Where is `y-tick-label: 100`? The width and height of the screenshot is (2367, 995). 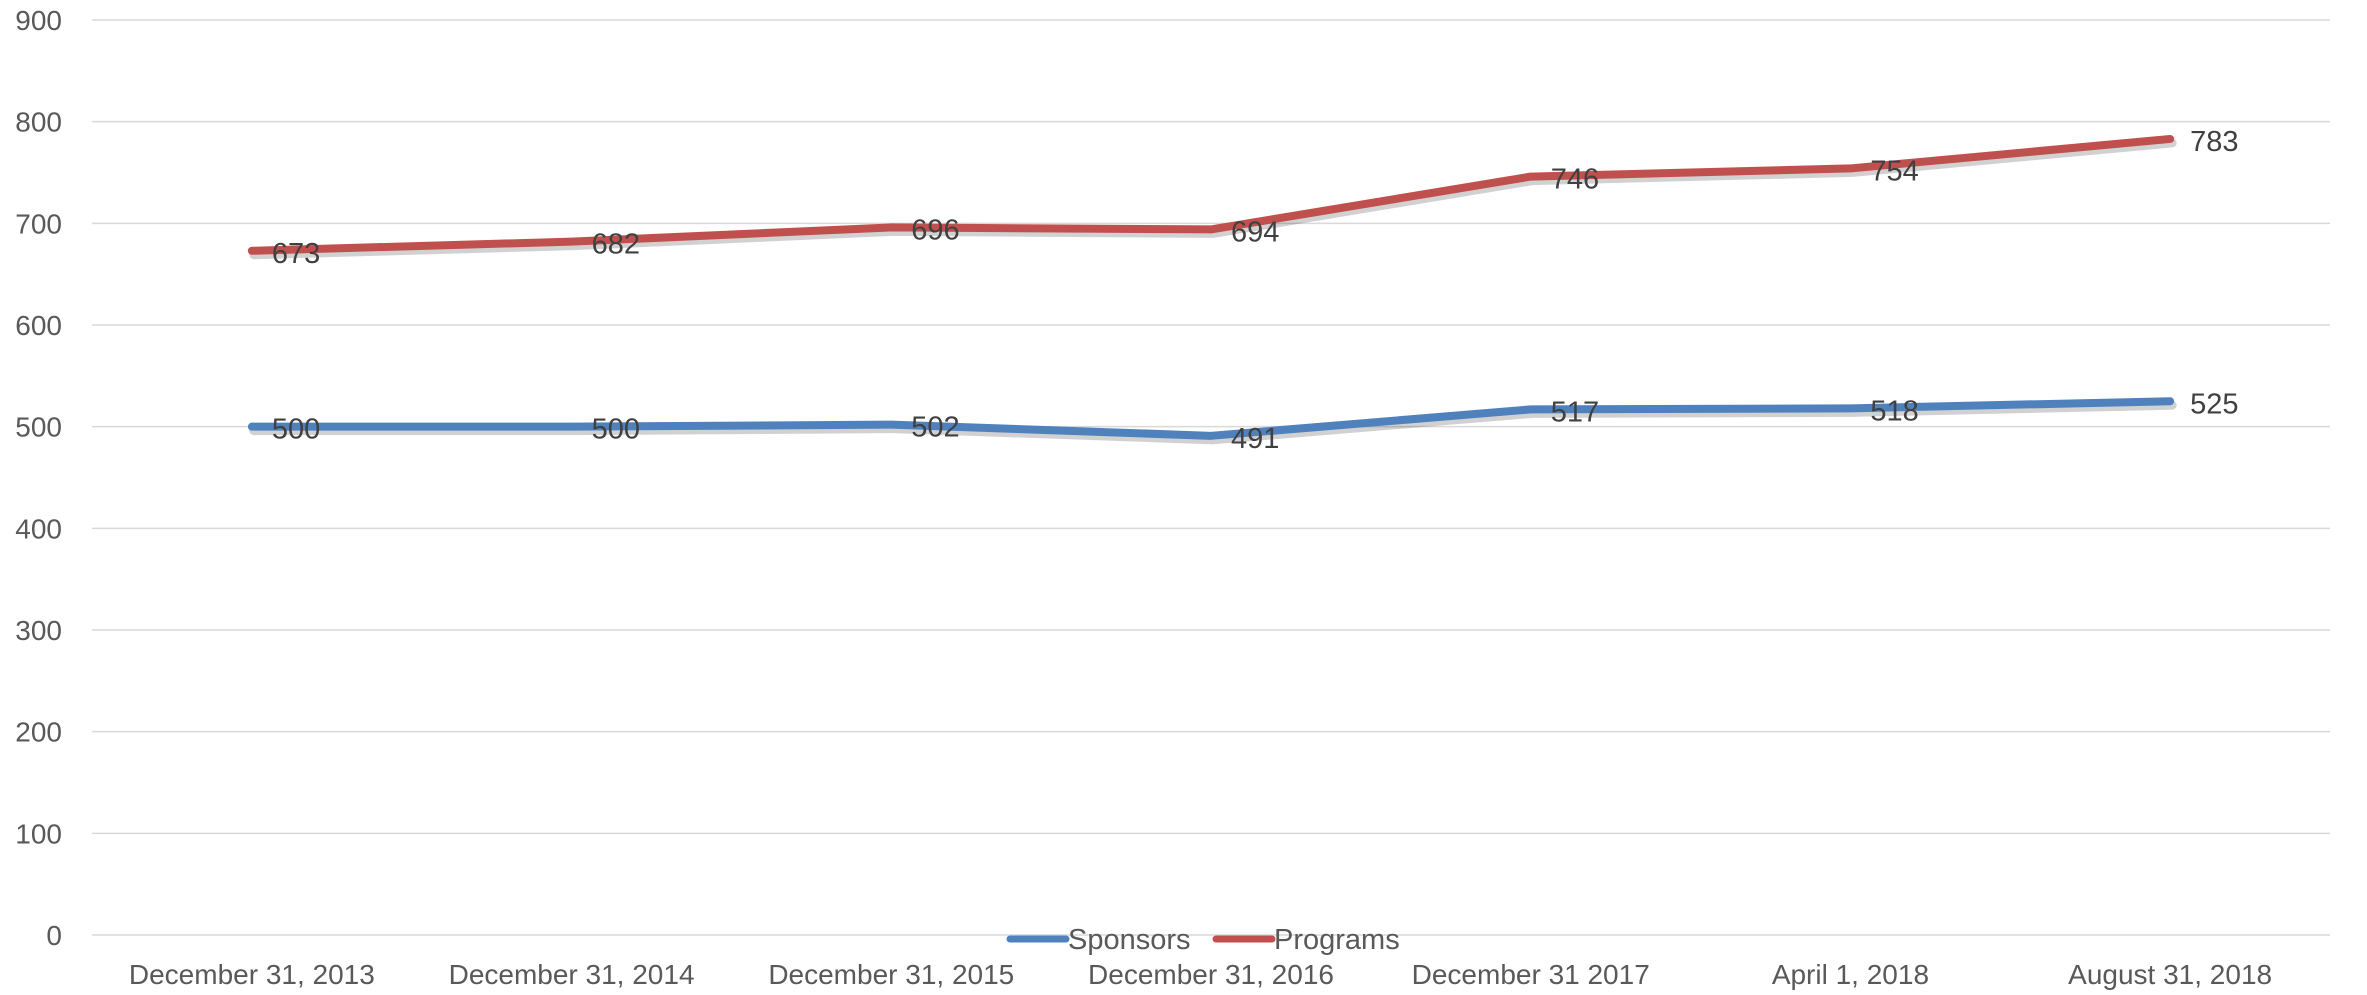 y-tick-label: 100 is located at coordinates (38, 833).